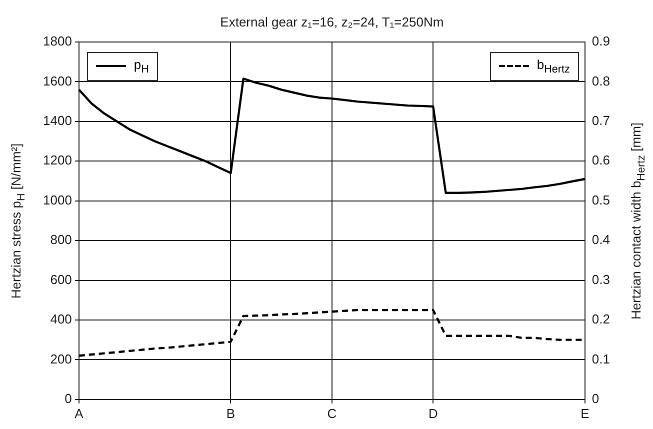 This screenshot has width=653, height=429. Describe the element at coordinates (596, 398) in the screenshot. I see `y2-tick-label: 0` at that location.